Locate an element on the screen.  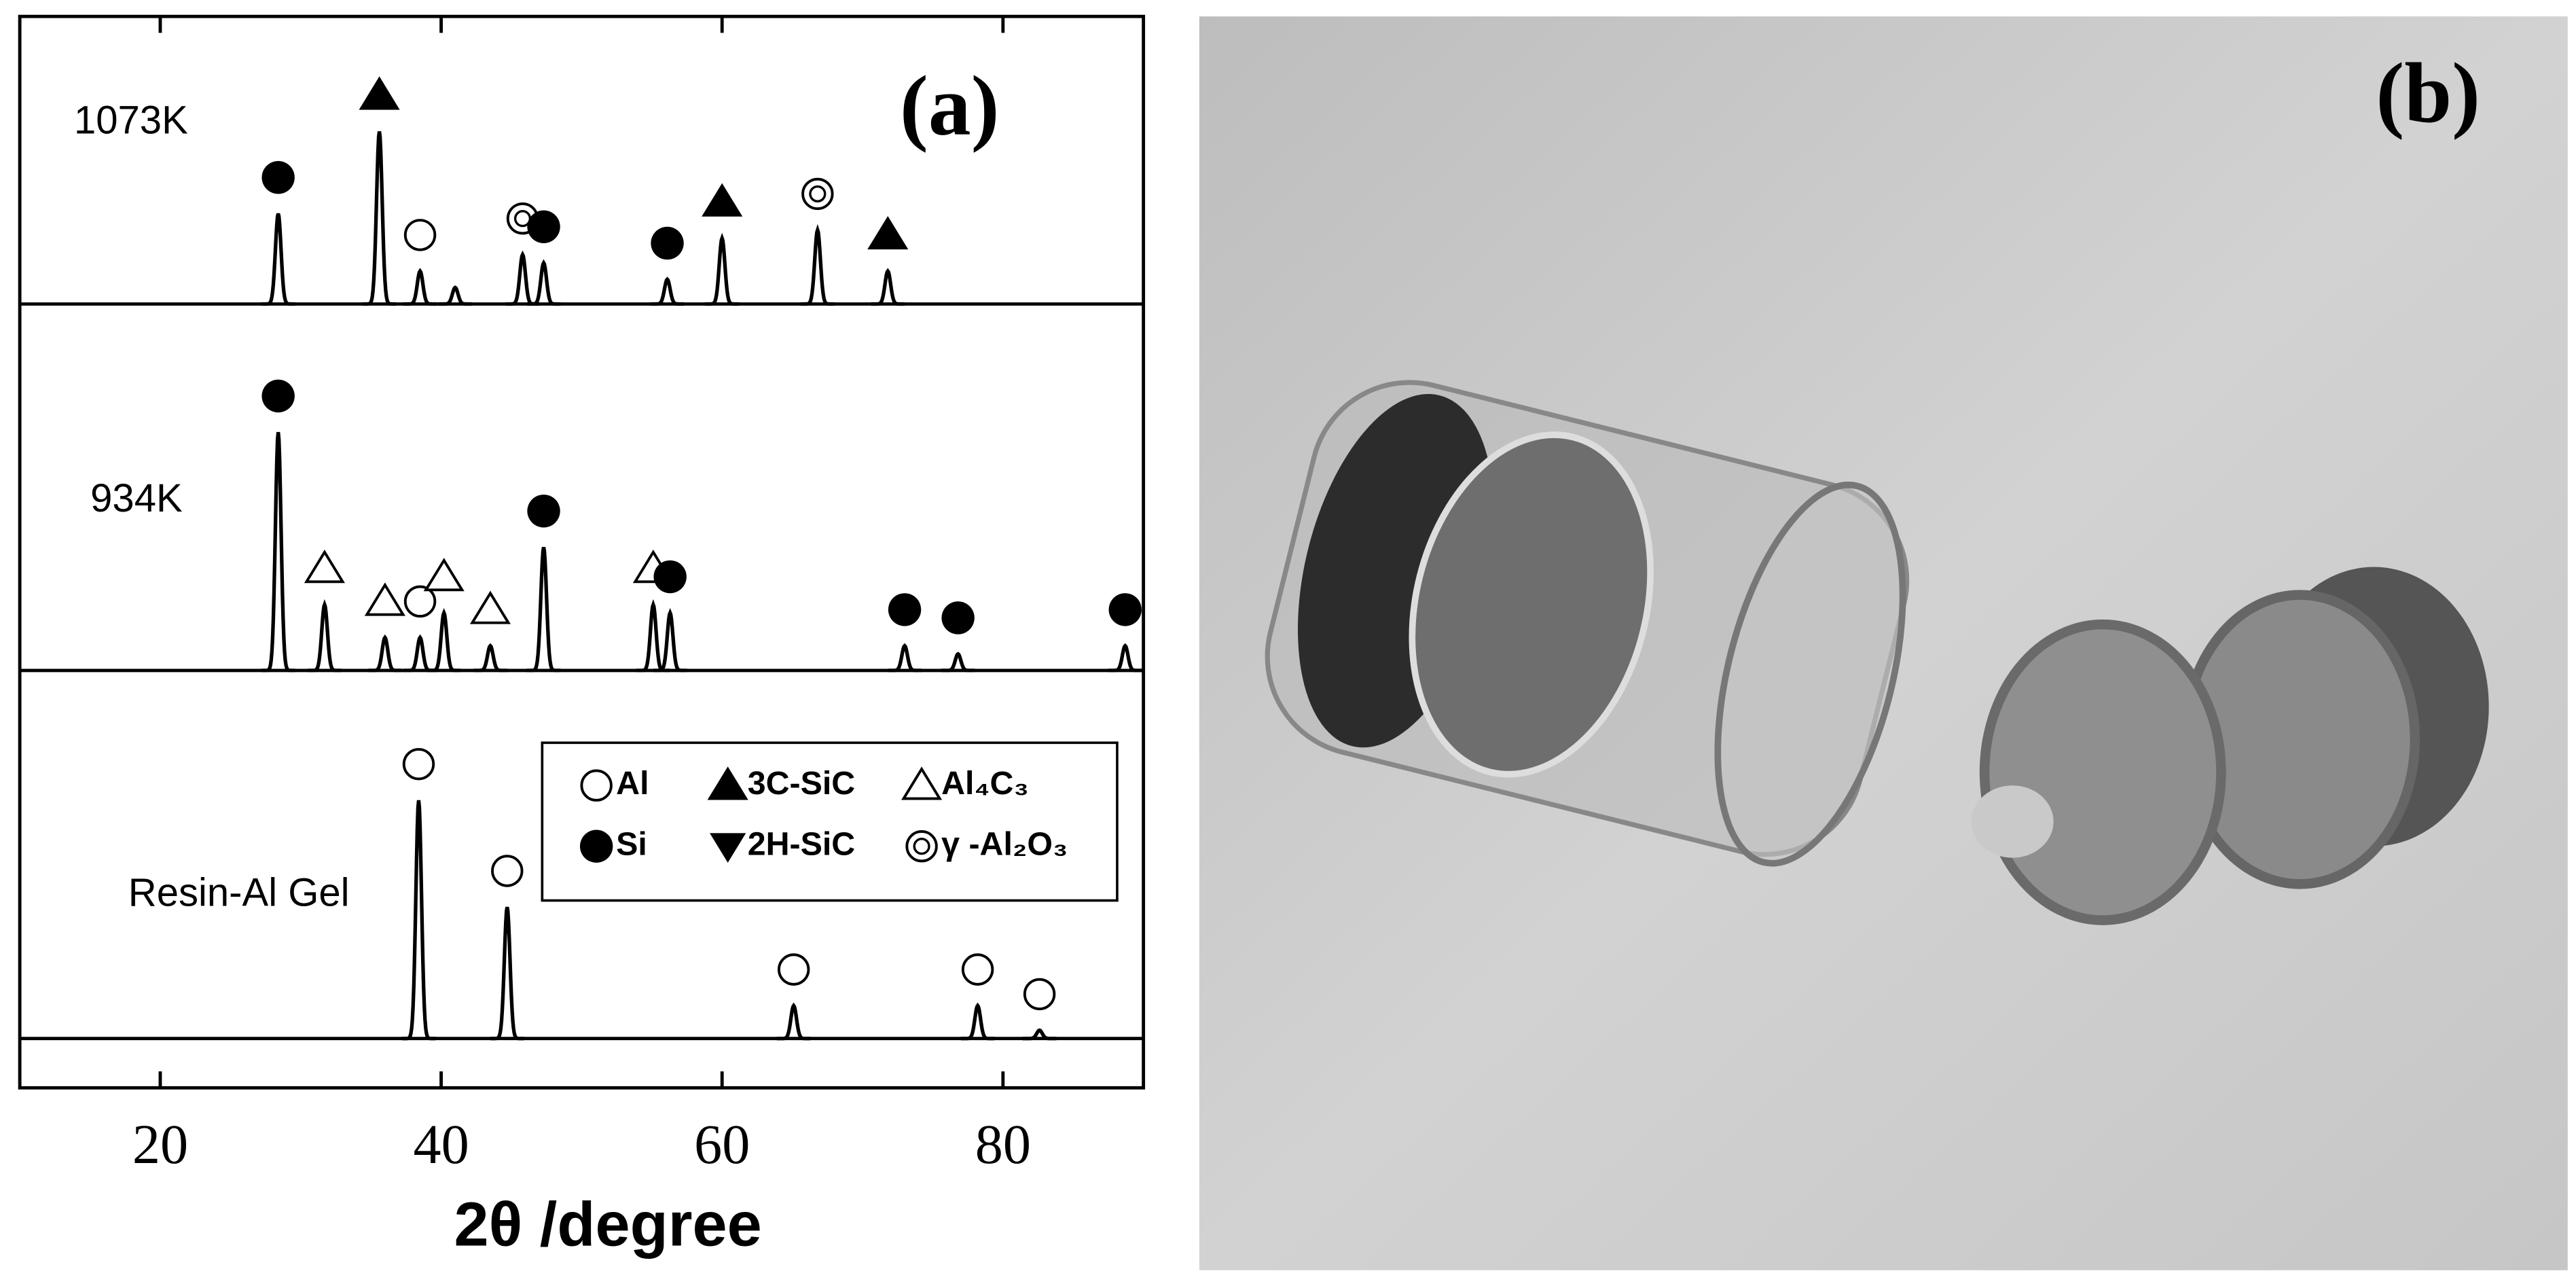
legend-box is located at coordinates (830, 822).